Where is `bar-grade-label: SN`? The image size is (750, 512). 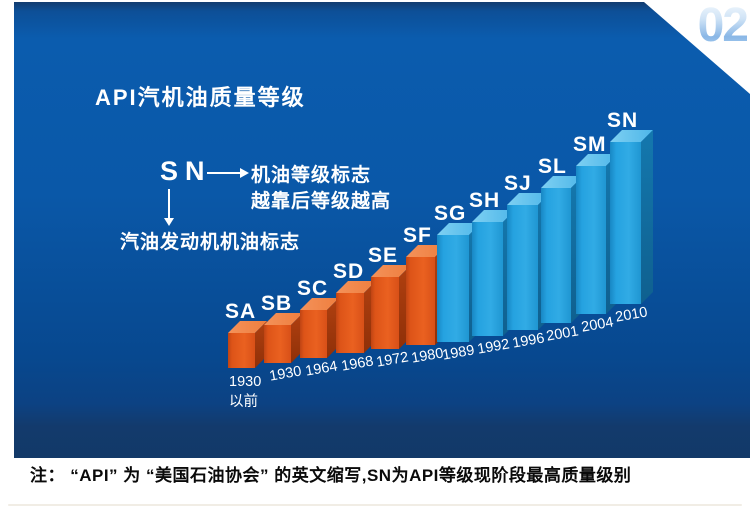 bar-grade-label: SN is located at coordinates (623, 120).